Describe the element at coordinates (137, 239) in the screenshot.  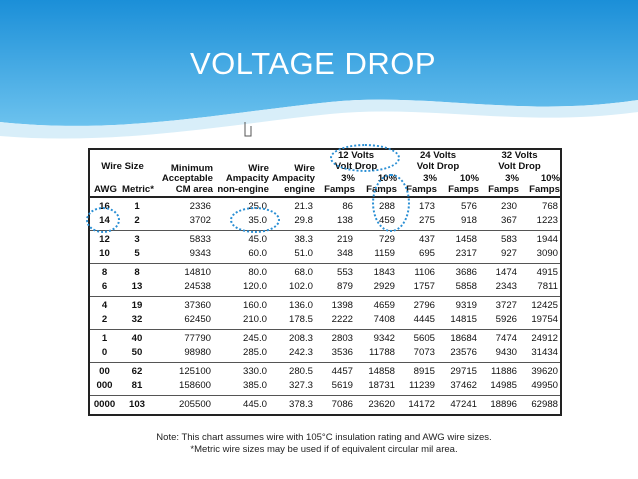
I see `table-cell: 3` at that location.